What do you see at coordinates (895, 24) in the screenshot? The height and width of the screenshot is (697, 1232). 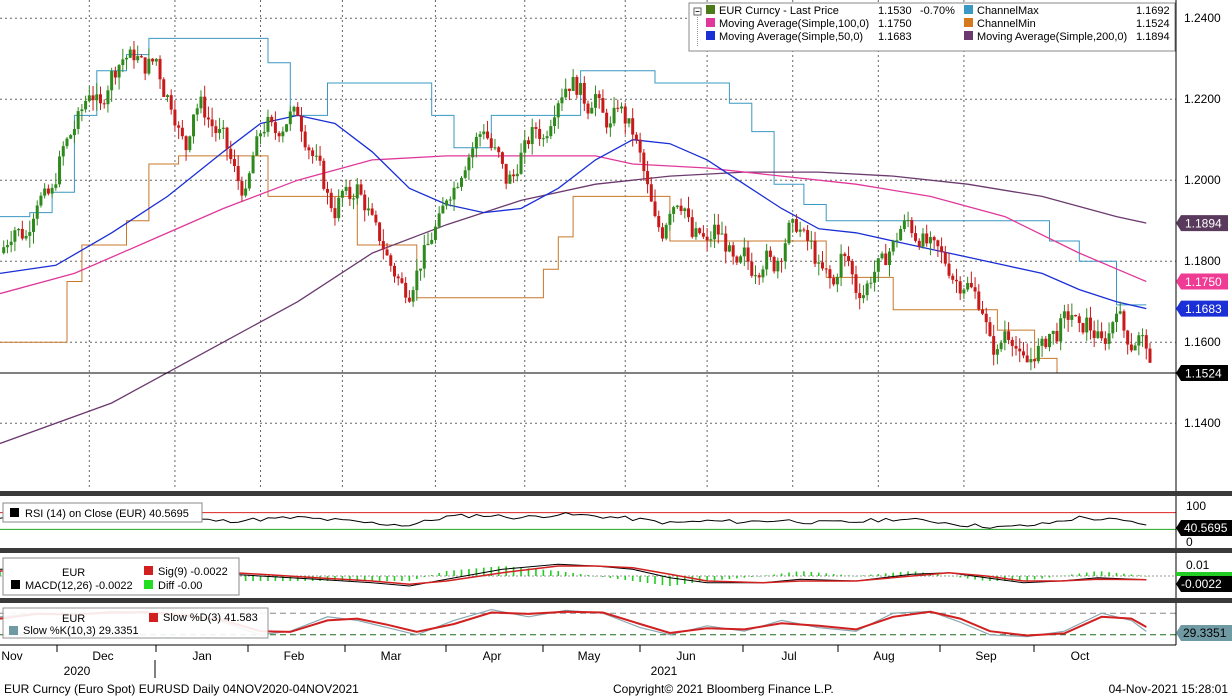 I see `legend-value: 1.1750` at bounding box center [895, 24].